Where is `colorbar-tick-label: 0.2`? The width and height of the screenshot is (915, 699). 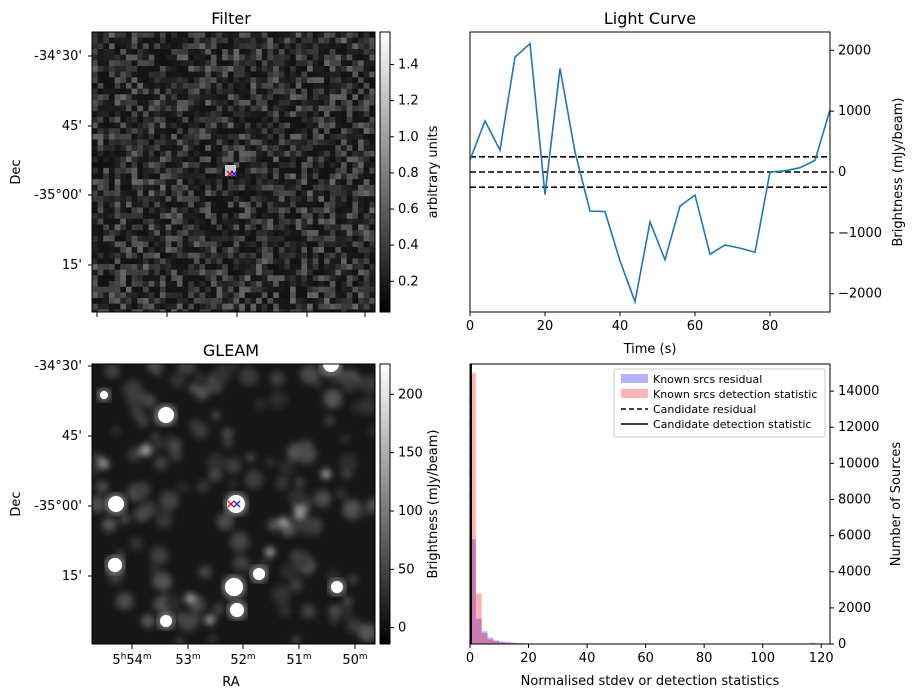 colorbar-tick-label: 0.2 is located at coordinates (408, 281).